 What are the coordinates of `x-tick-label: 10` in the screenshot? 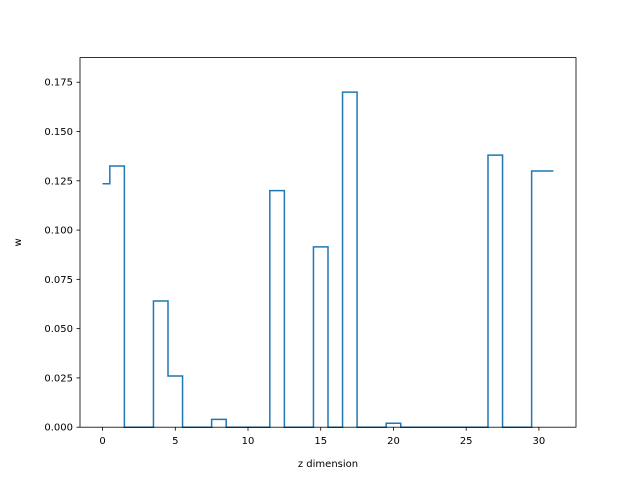 It's located at (248, 441).